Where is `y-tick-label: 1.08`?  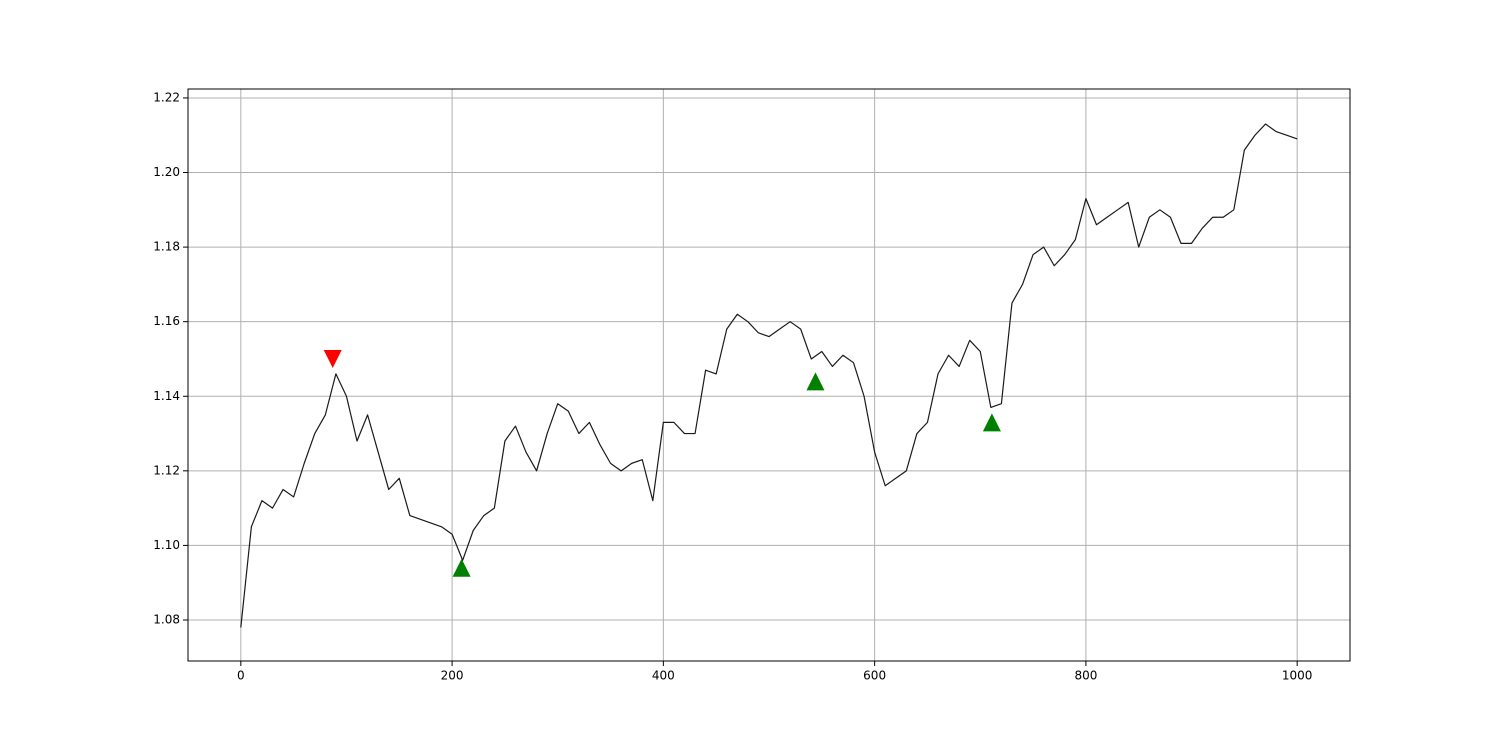
y-tick-label: 1.08 is located at coordinates (166, 619).